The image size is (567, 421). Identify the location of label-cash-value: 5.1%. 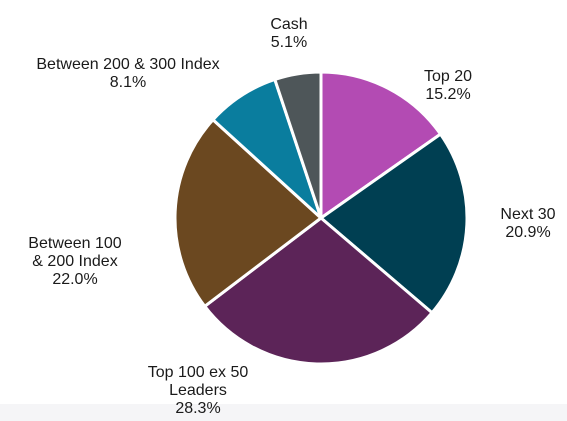
(289, 42).